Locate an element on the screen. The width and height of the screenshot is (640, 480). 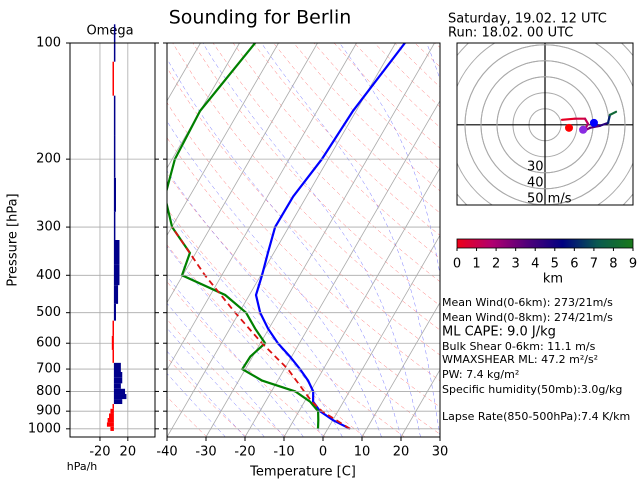
sounding-stat: Bulk Shear 0-6km: 11.1 m/s is located at coordinates (519, 346).